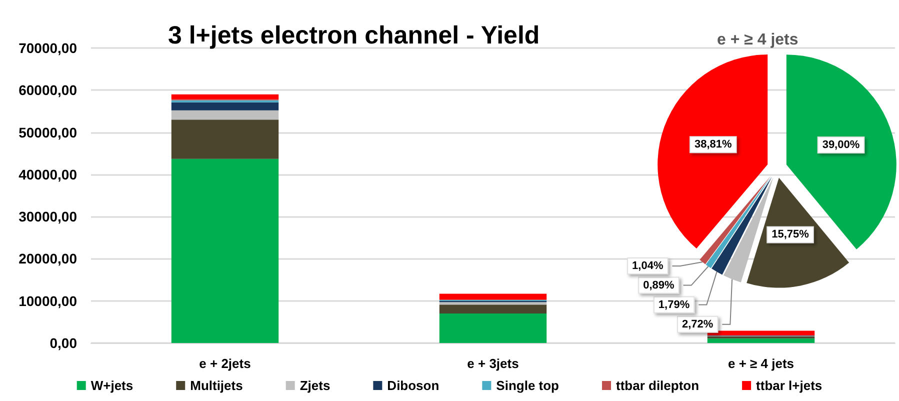 The image size is (899, 401). What do you see at coordinates (216, 385) in the screenshot?
I see `legend-label: Multijets` at bounding box center [216, 385].